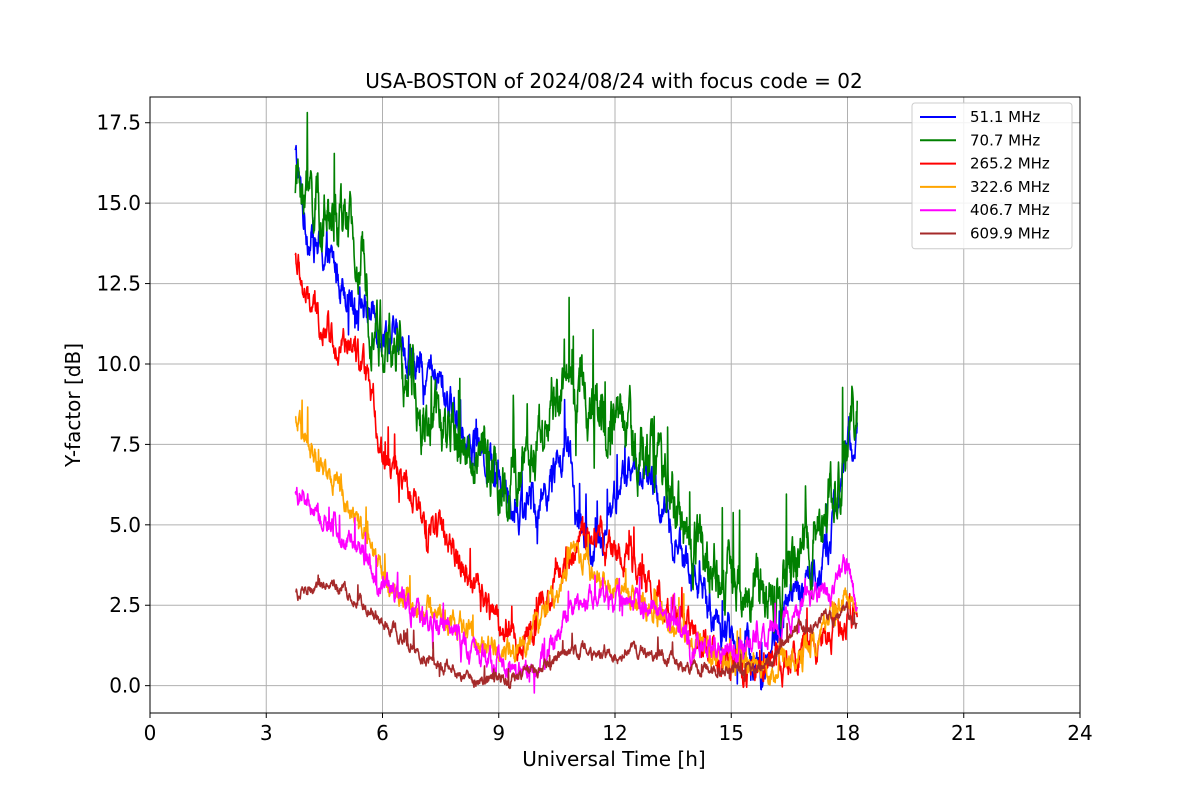  I want to click on x-tick-label: 15, so click(731, 733).